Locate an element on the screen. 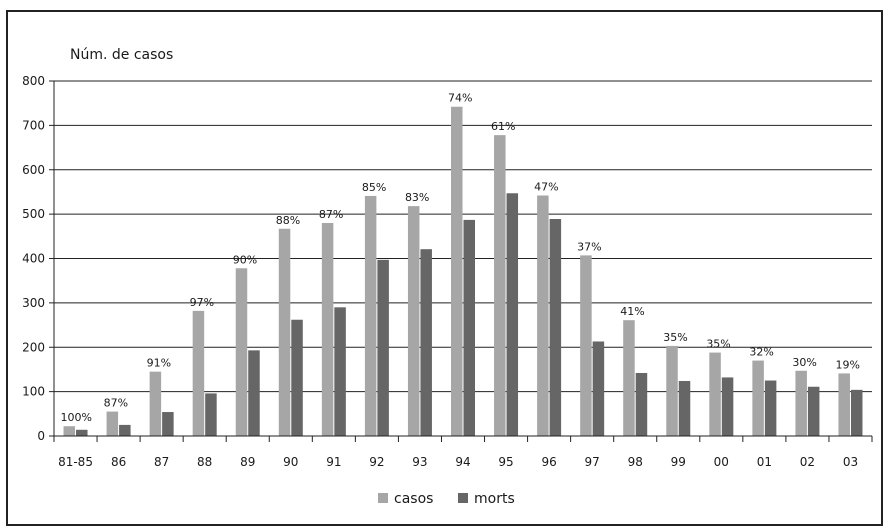 The image size is (891, 532). y-tick-label: 400 is located at coordinates (33, 259).